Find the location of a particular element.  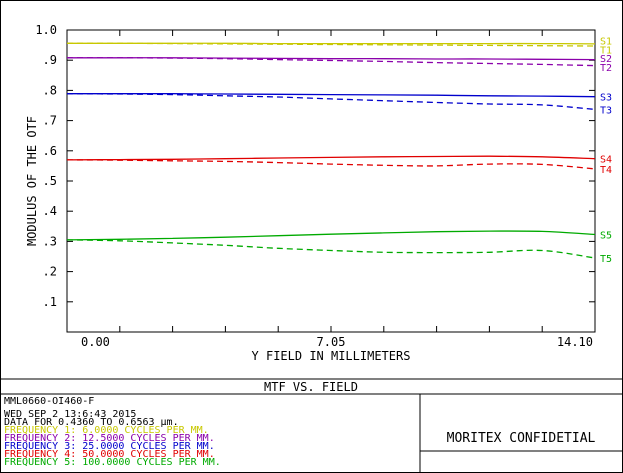

x-tick-label: 7.05 is located at coordinates (331, 342).